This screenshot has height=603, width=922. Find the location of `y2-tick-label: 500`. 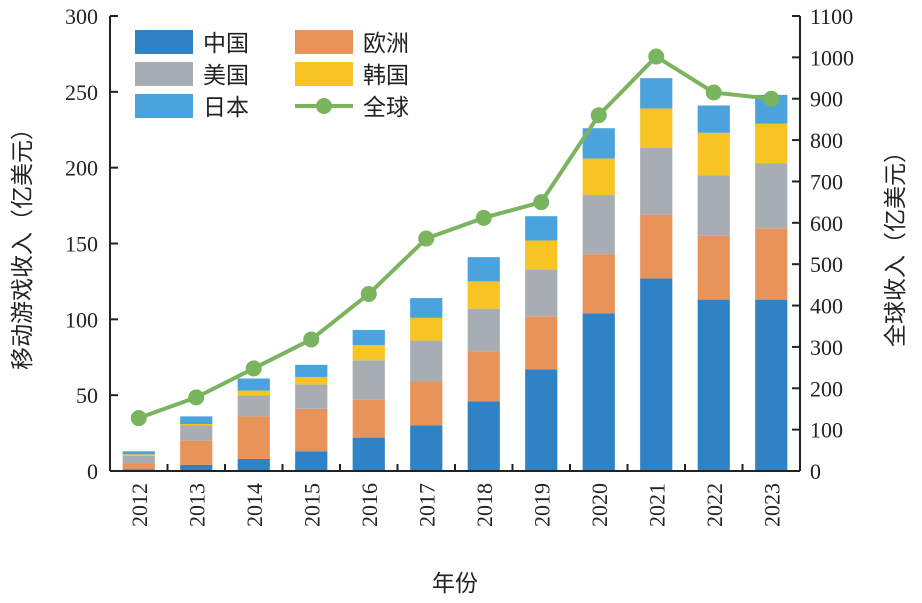

y2-tick-label: 500 is located at coordinates (826, 264).